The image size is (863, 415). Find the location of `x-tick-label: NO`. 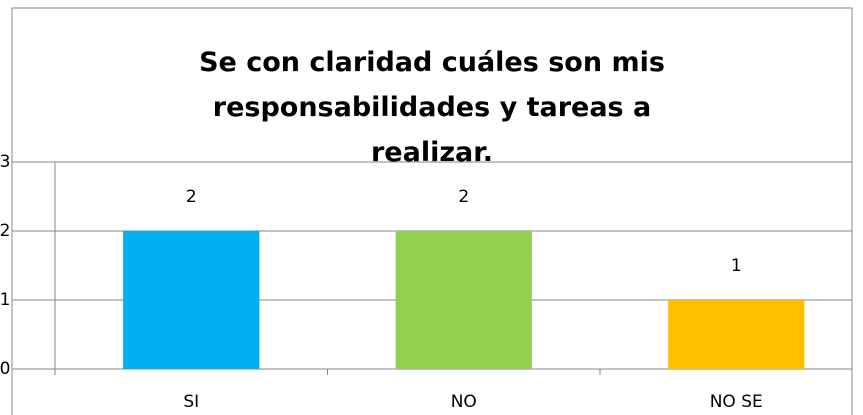

x-tick-label: NO is located at coordinates (464, 402).